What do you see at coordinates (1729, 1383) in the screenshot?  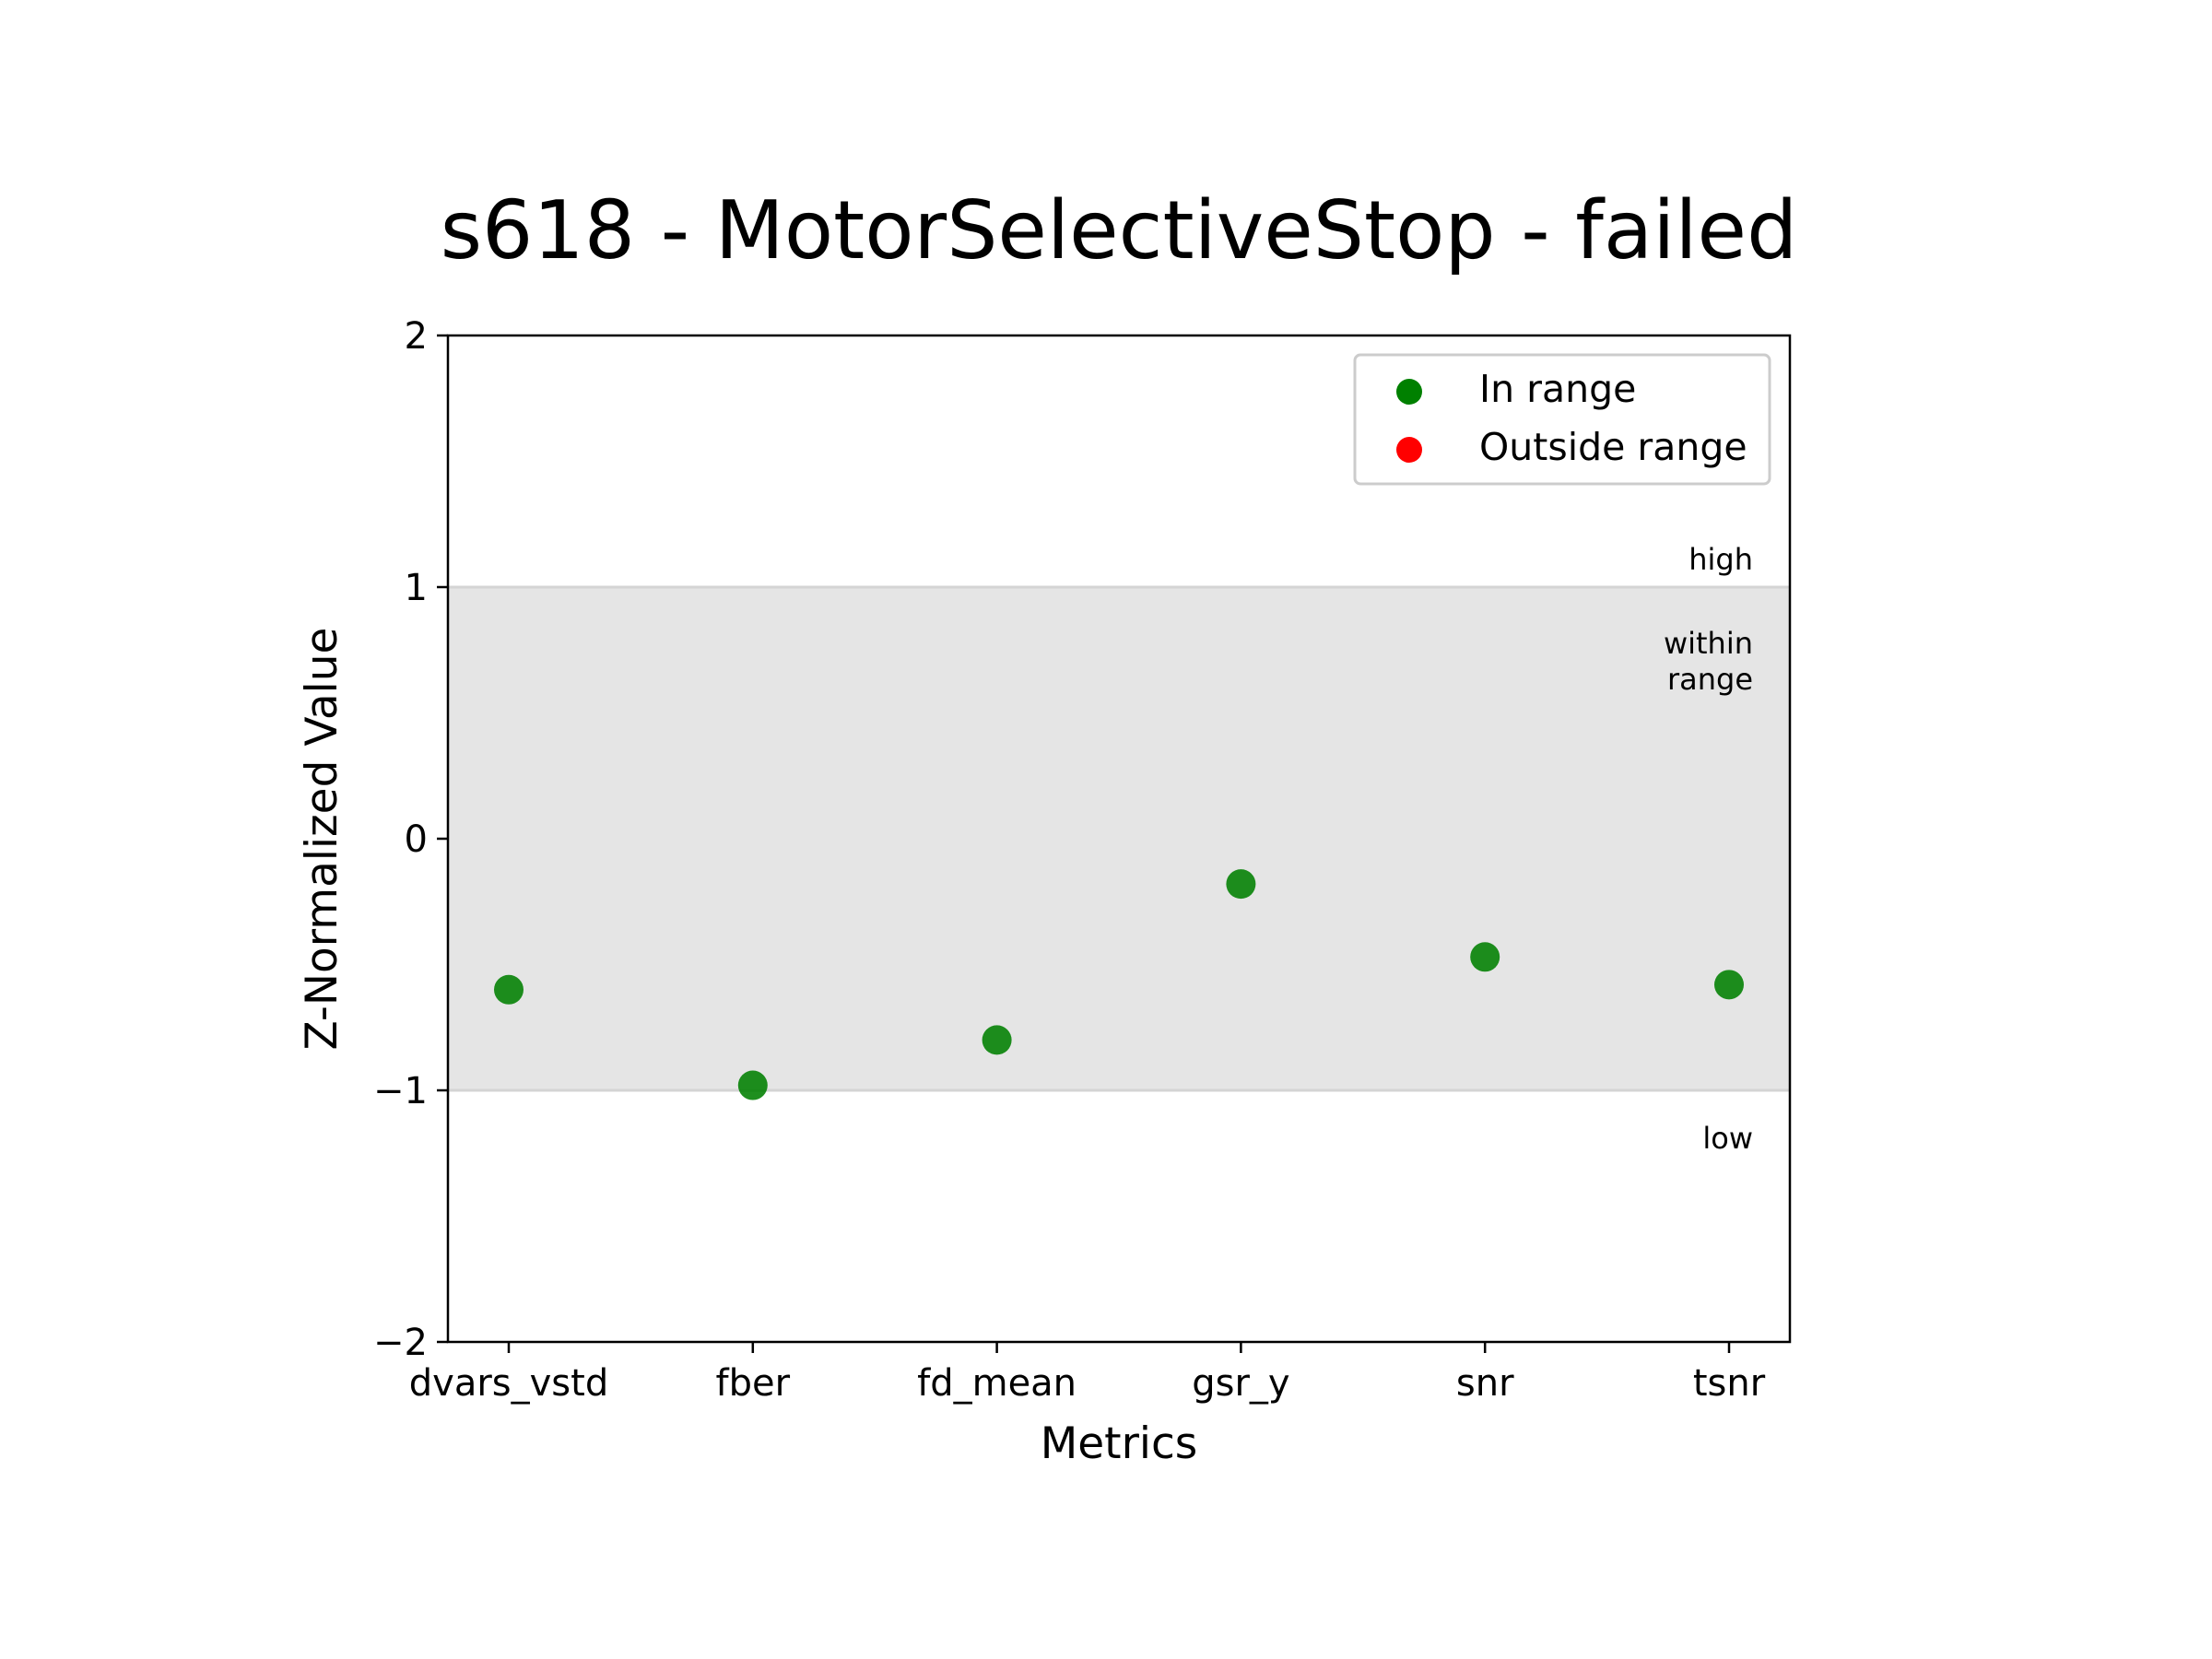 I see `x-tick-label: tsnr` at bounding box center [1729, 1383].